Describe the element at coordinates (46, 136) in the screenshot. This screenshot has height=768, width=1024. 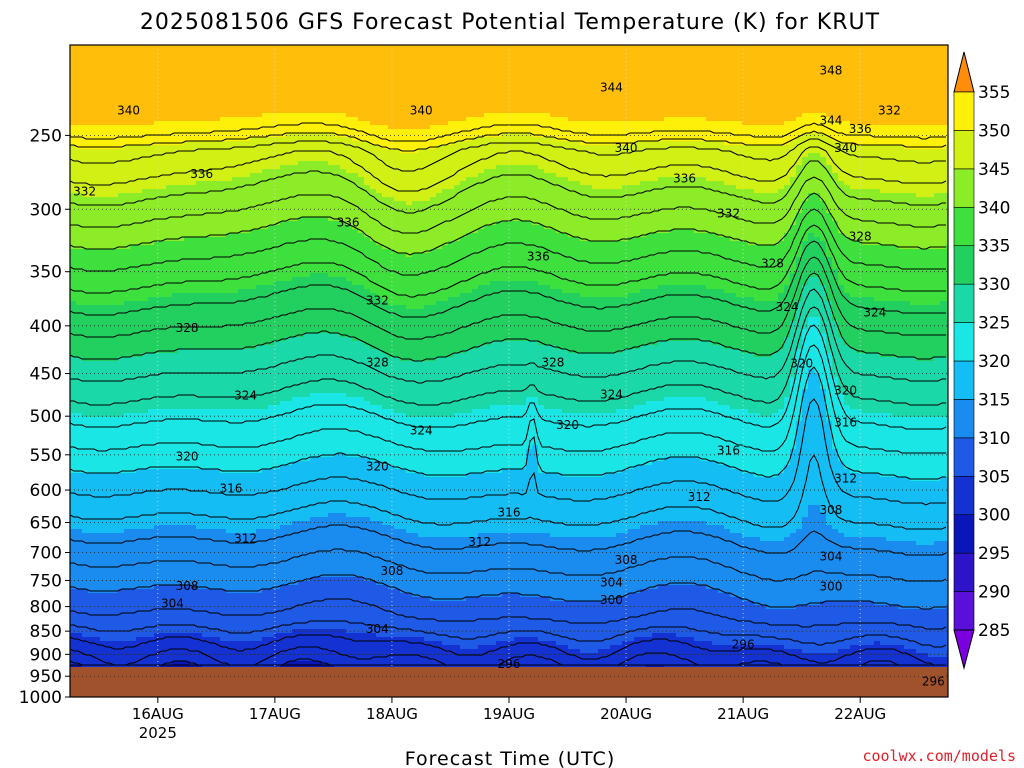
I see `y-tick-label: 250` at that location.